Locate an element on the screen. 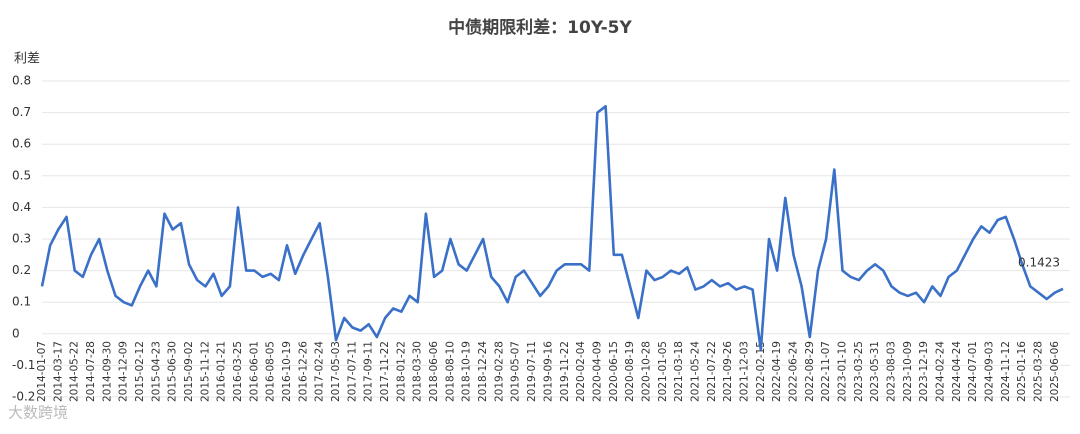 This screenshot has height=434, width=1080. x-tick-label: 2021-01-05 is located at coordinates (663, 371).